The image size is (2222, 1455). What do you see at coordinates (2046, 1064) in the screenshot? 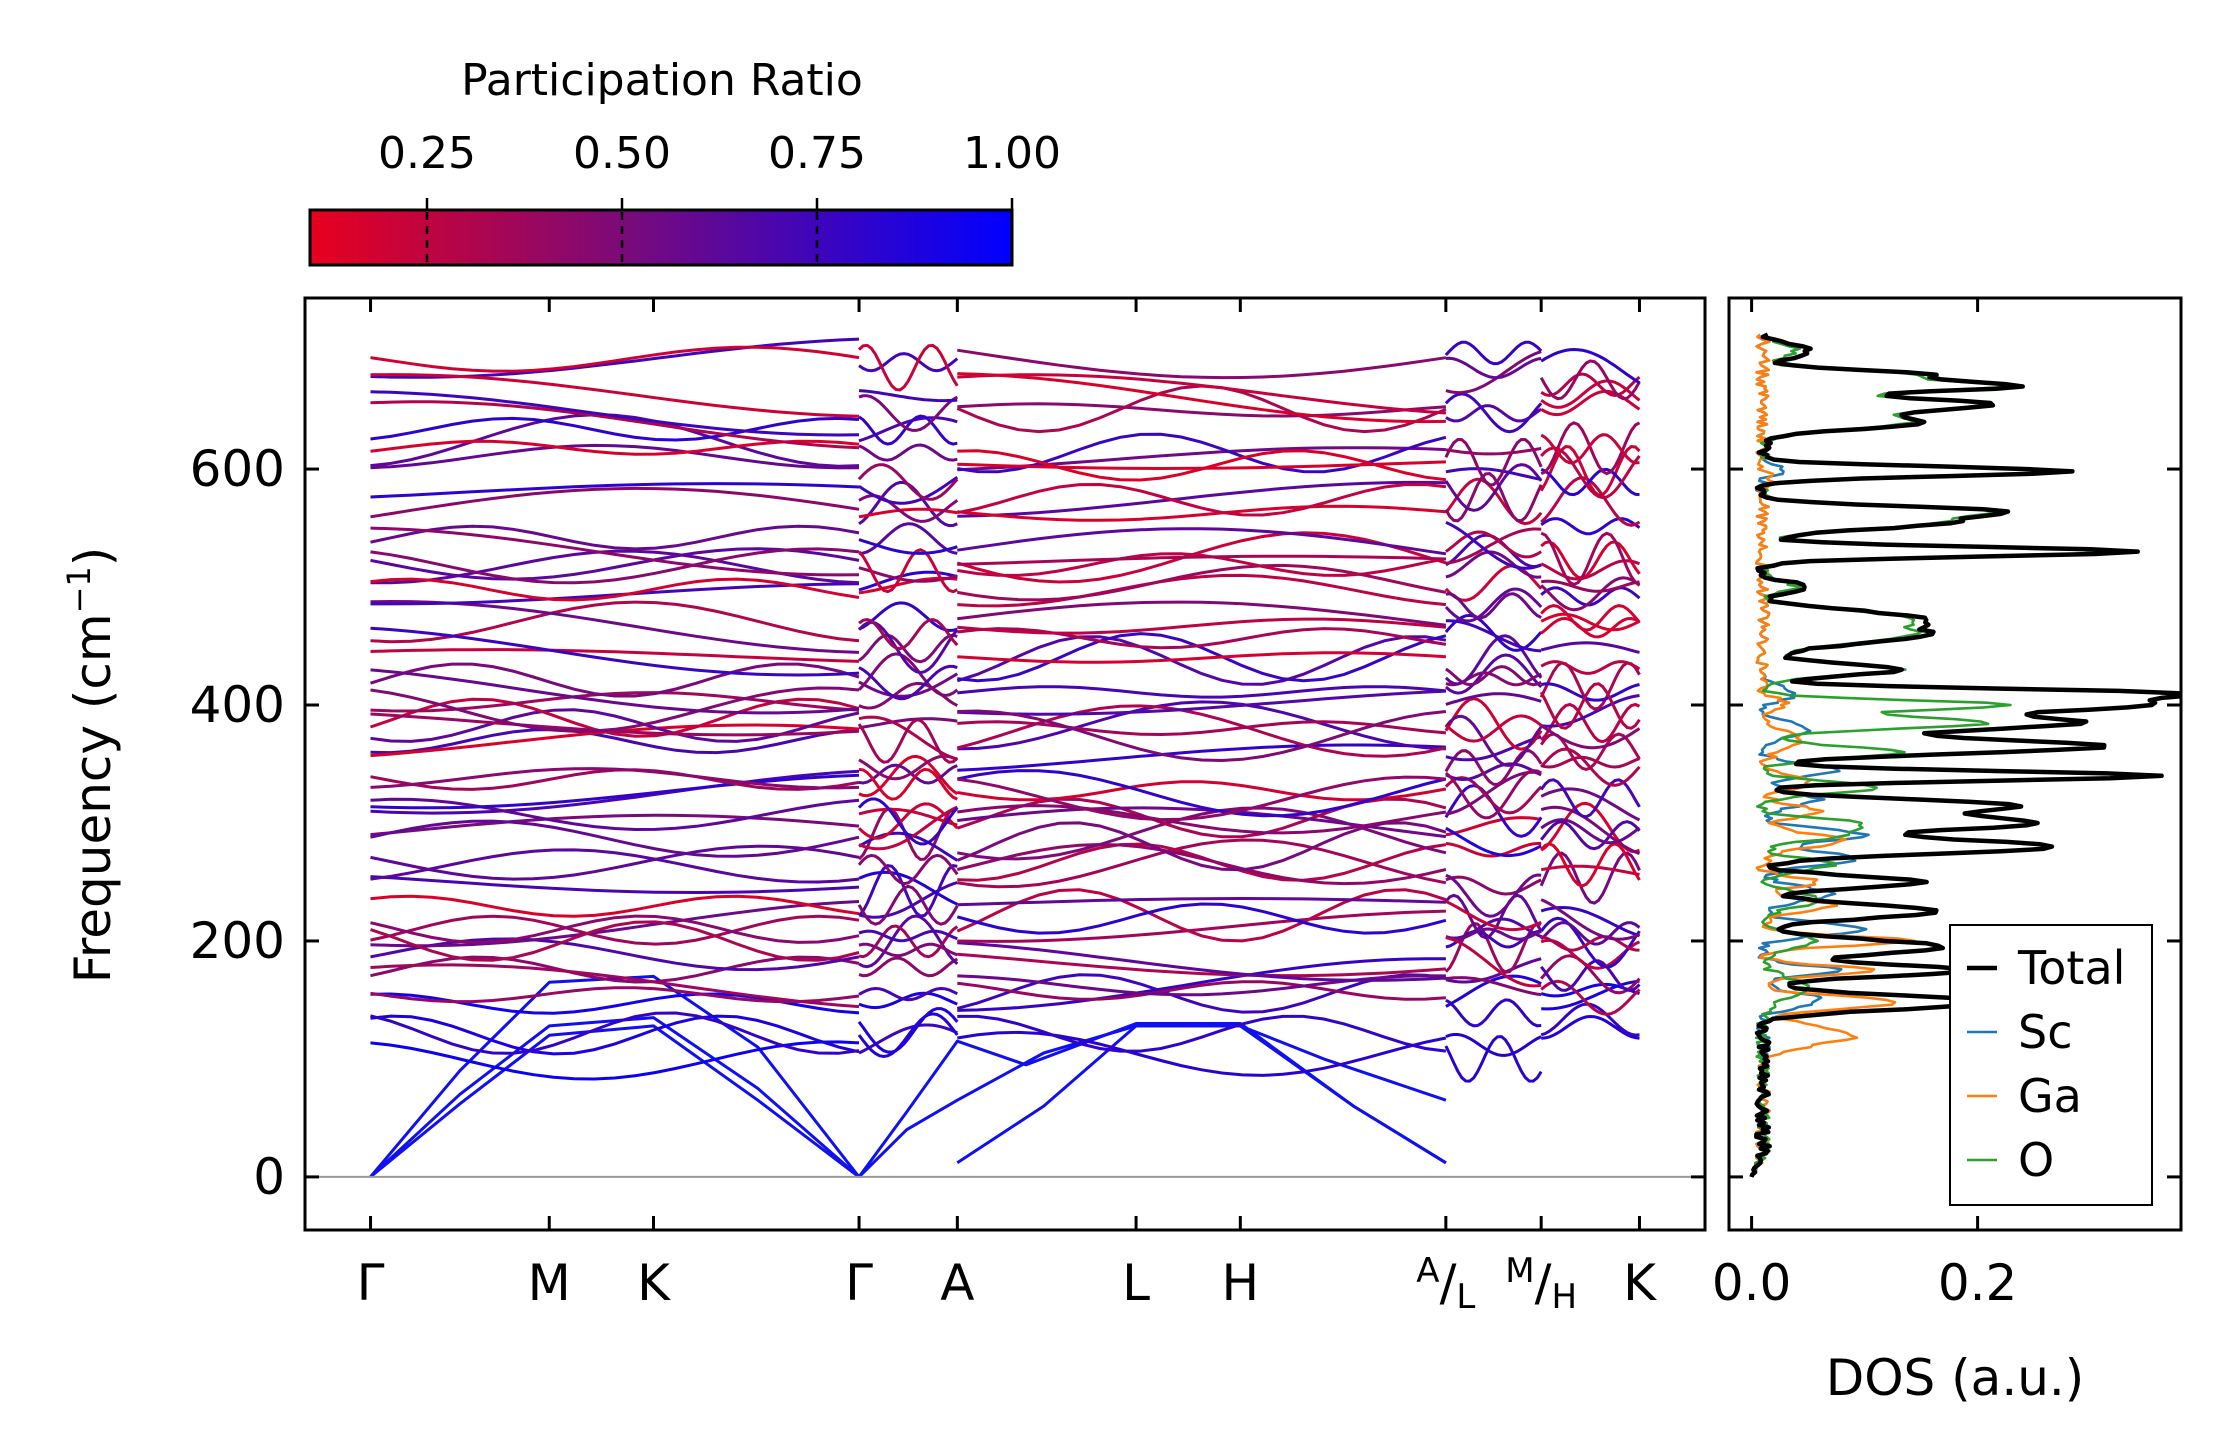
I see `legend-items: Total Sc Ga O` at bounding box center [2046, 1064].